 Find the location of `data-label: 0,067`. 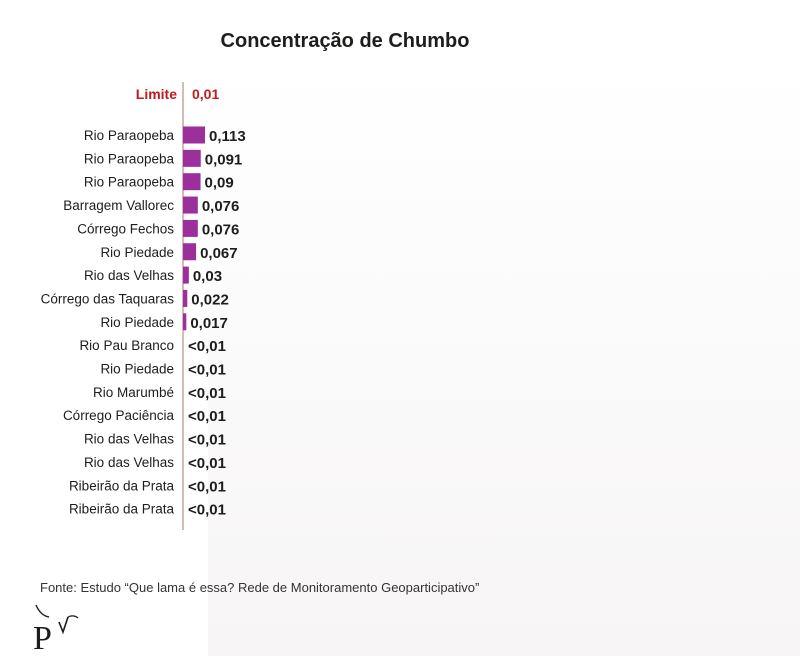

data-label: 0,067 is located at coordinates (219, 253).